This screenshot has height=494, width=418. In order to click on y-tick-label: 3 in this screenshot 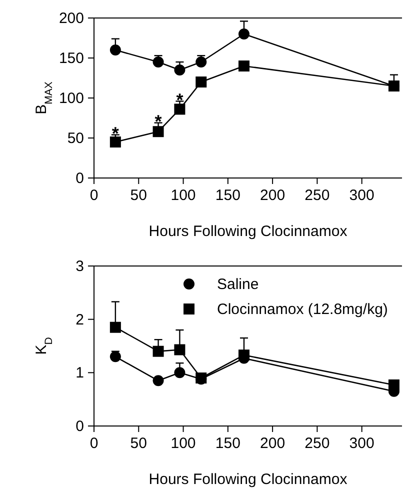, I will do `click(80, 266)`.